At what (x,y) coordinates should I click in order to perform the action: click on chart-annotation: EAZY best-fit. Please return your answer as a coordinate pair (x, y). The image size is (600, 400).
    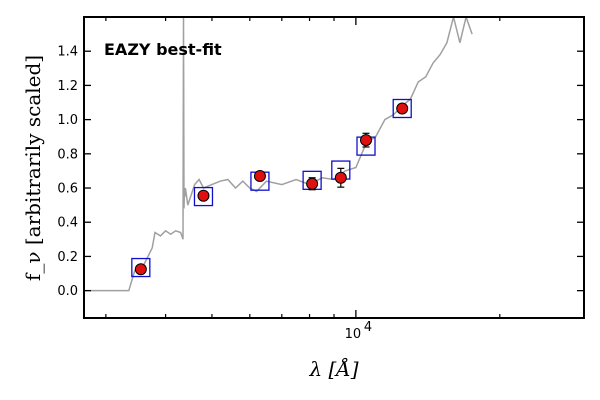
    Looking at the image, I should click on (163, 49).